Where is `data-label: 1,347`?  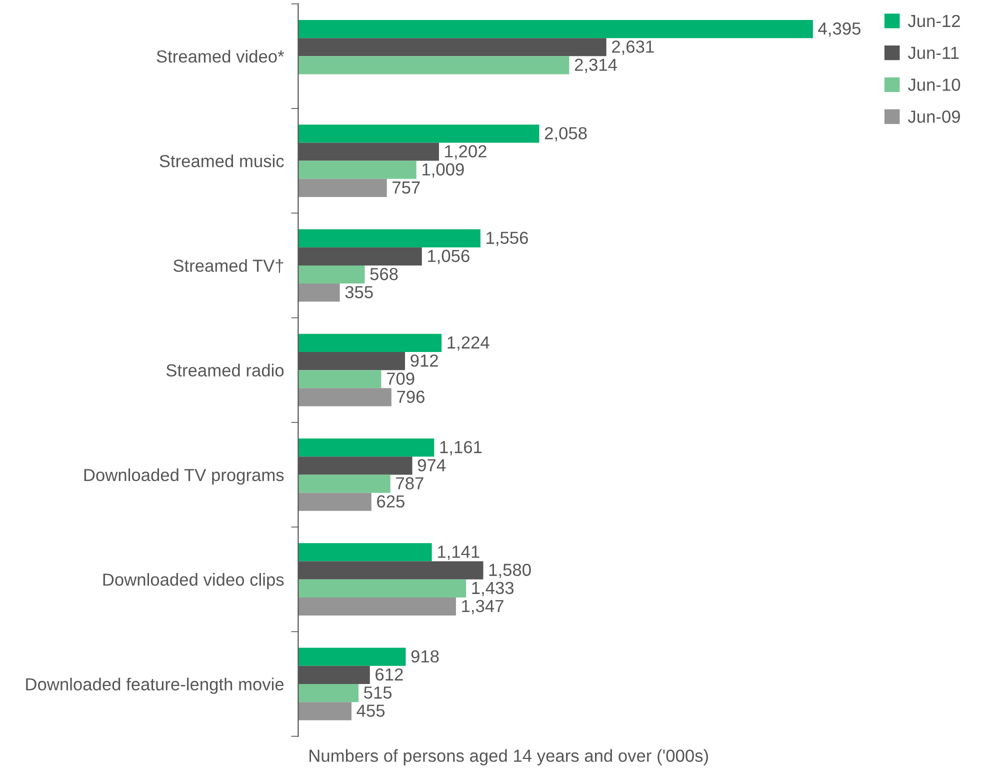
data-label: 1,347 is located at coordinates (483, 607).